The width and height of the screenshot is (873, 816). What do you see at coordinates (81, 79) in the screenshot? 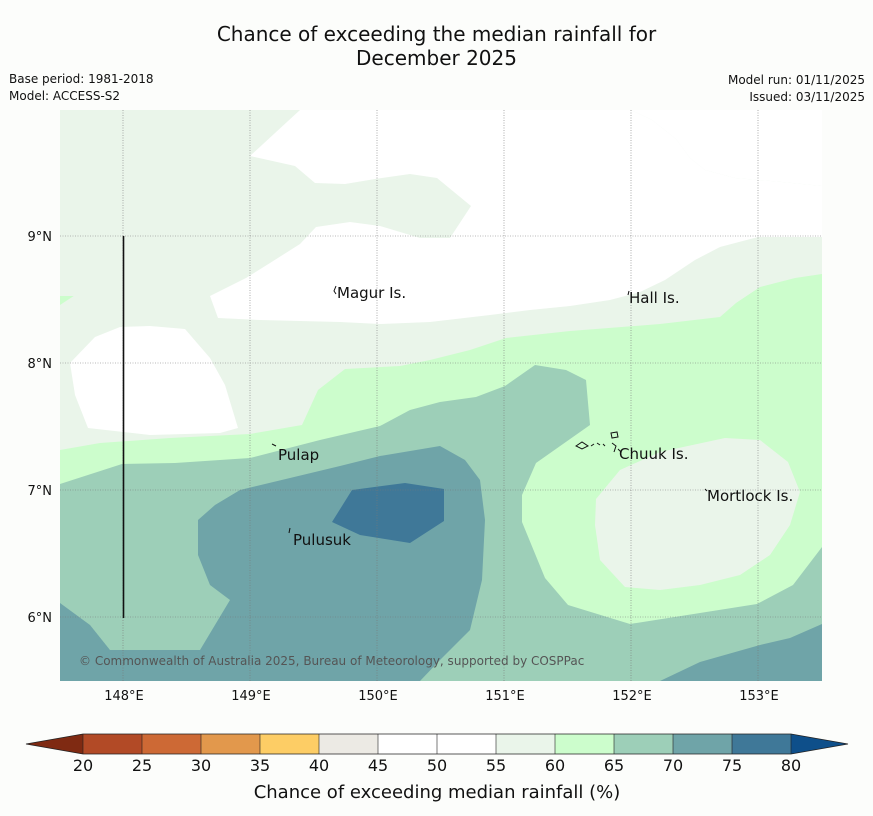
I see `base-period: Base period: 1981-2018` at bounding box center [81, 79].